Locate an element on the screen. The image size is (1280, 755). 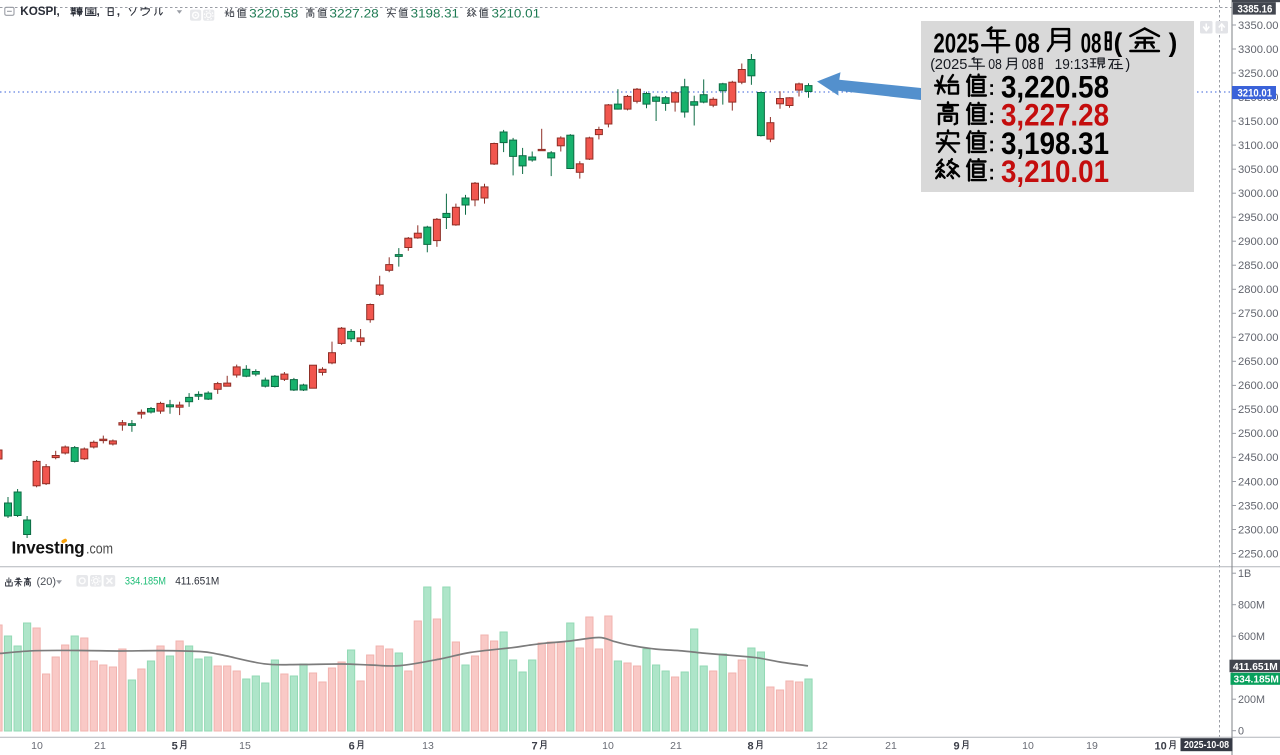
svg-text: KOSPI, is located at coordinates (40, 11).